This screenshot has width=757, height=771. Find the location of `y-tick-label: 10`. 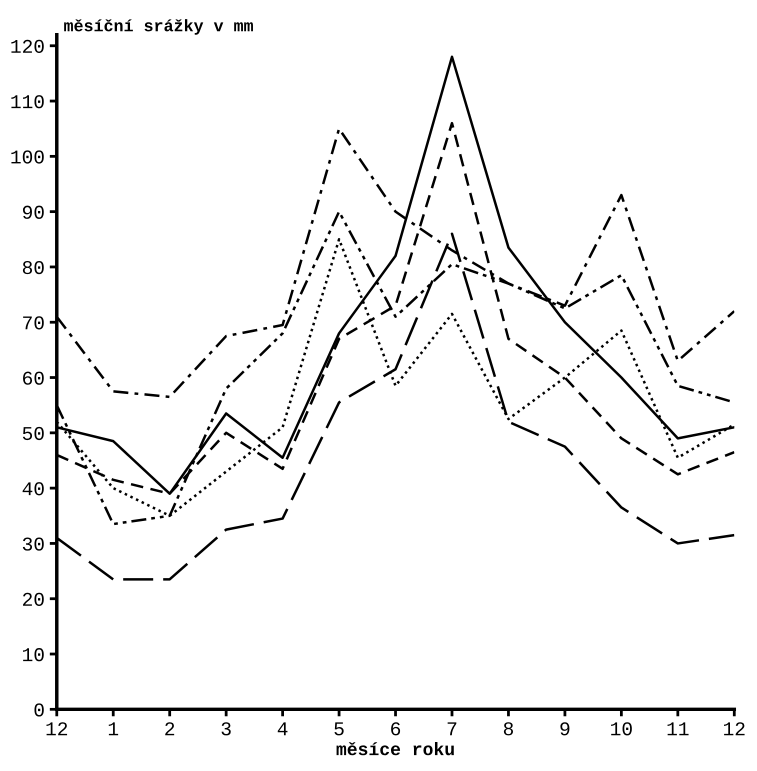

y-tick-label: 10 is located at coordinates (33, 655).